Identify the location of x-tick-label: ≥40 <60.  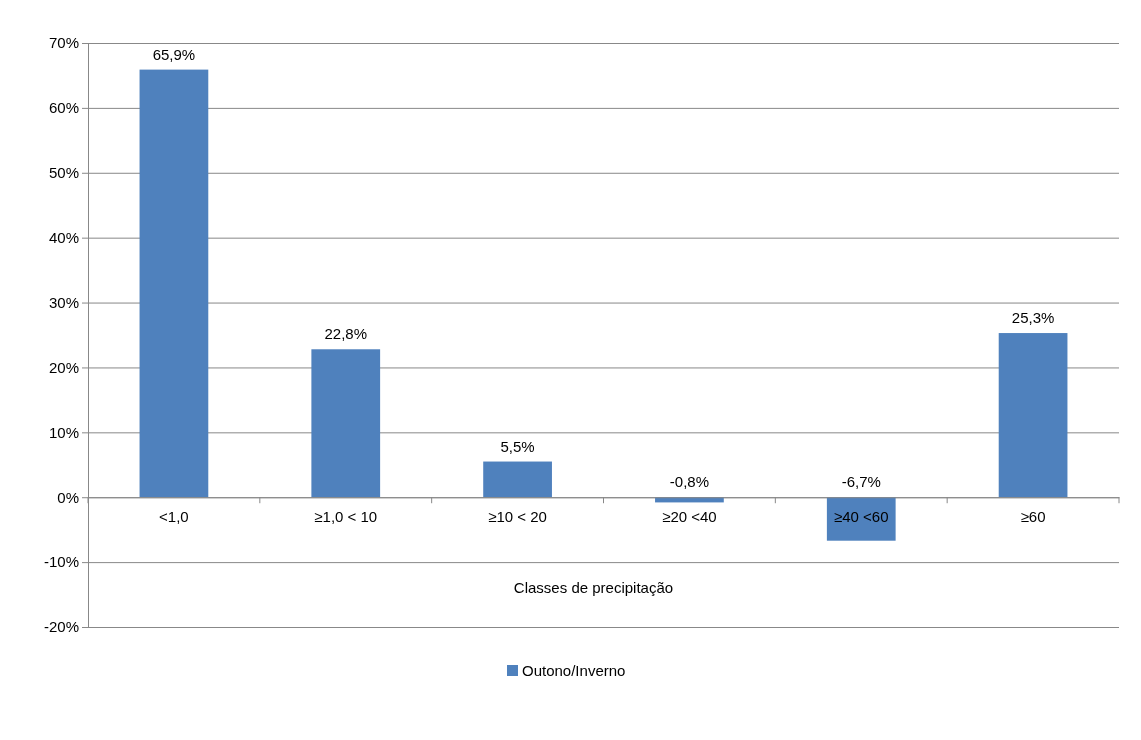
(861, 516).